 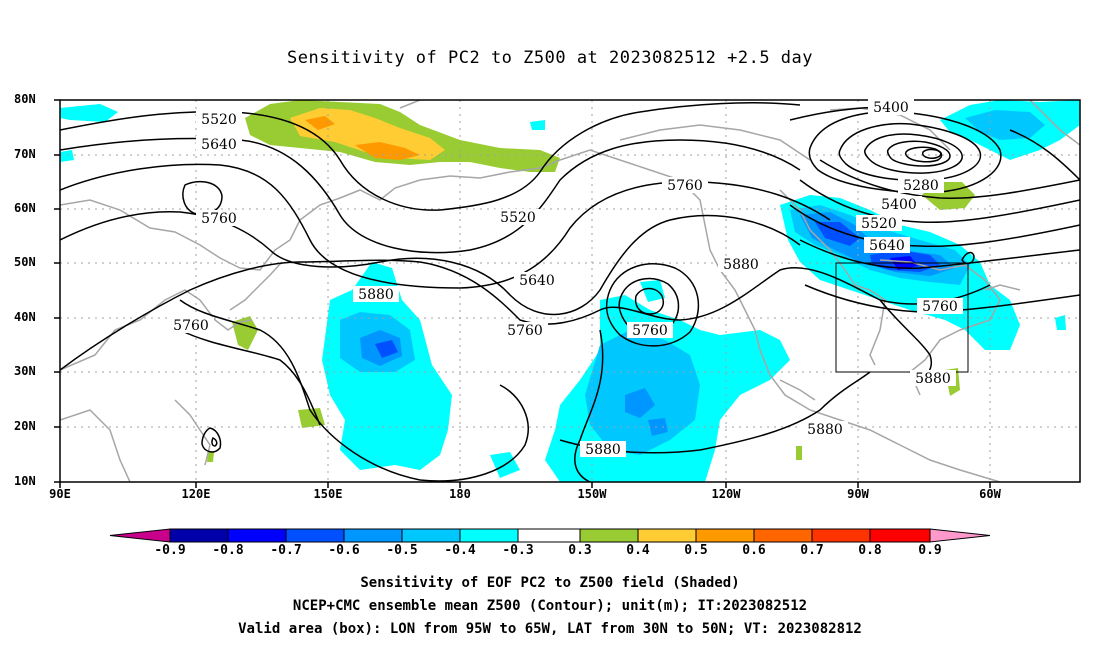 I want to click on valid-area-box, so click(x=902, y=317).